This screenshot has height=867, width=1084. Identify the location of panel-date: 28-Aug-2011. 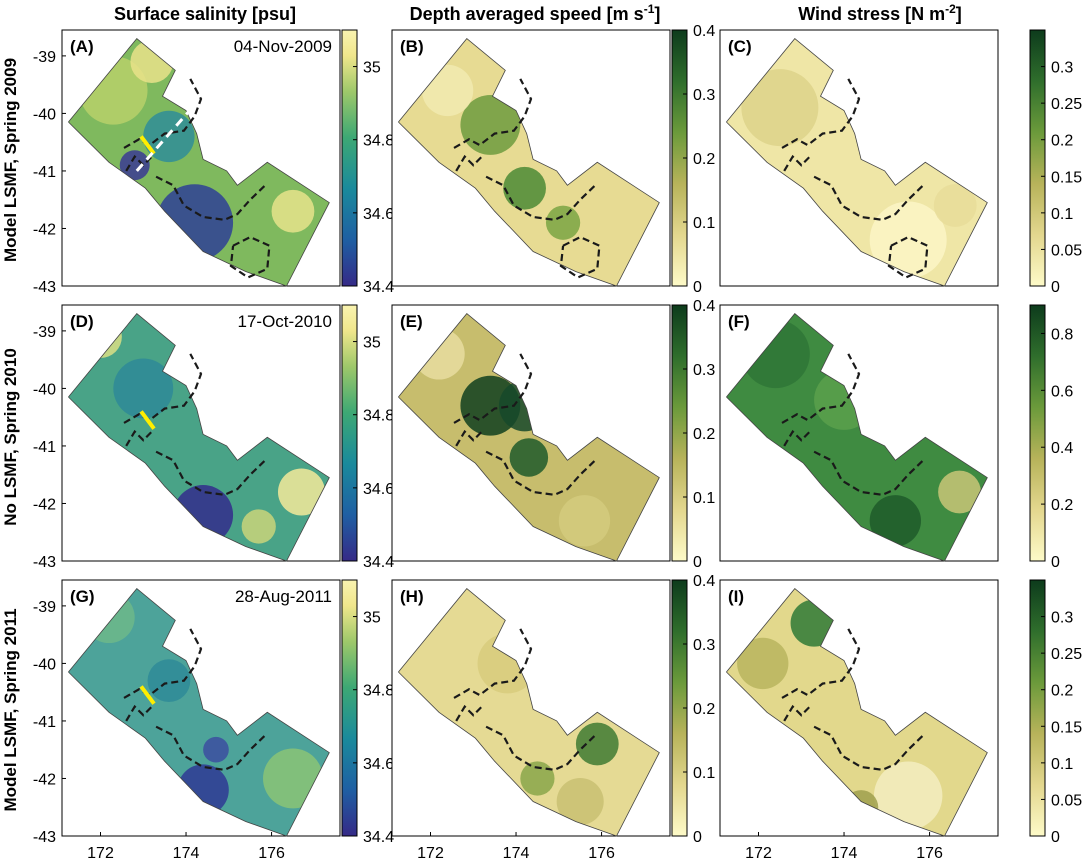
(283, 596).